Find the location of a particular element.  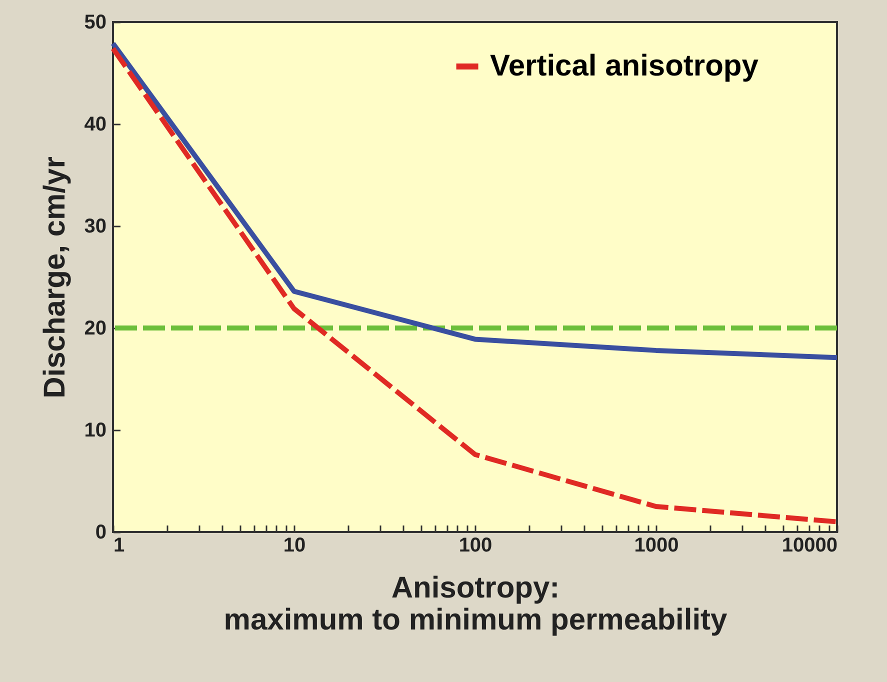

y-tick-label: 30 is located at coordinates (95, 227).